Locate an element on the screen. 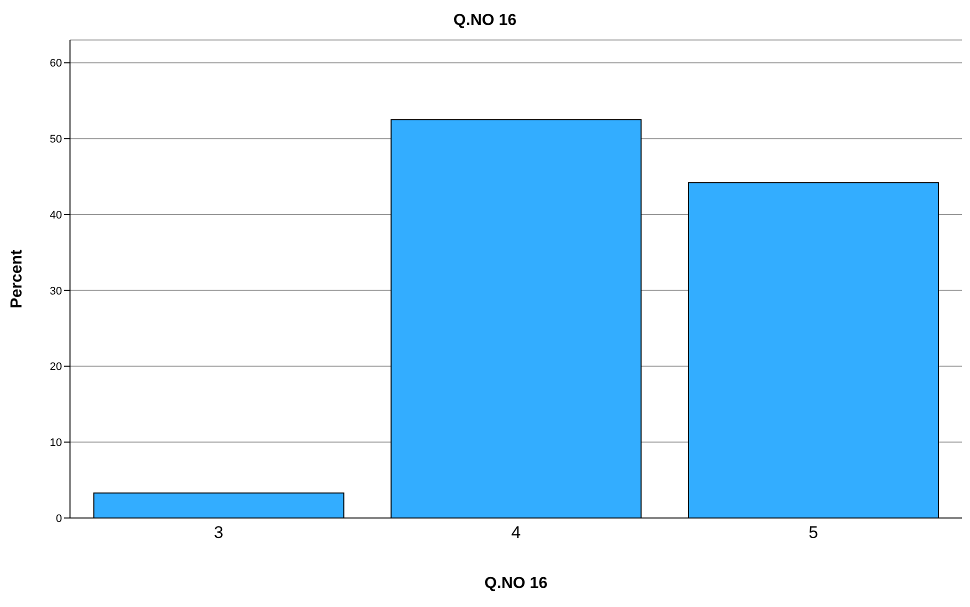  y-tick-label: 20 is located at coordinates (56, 367).